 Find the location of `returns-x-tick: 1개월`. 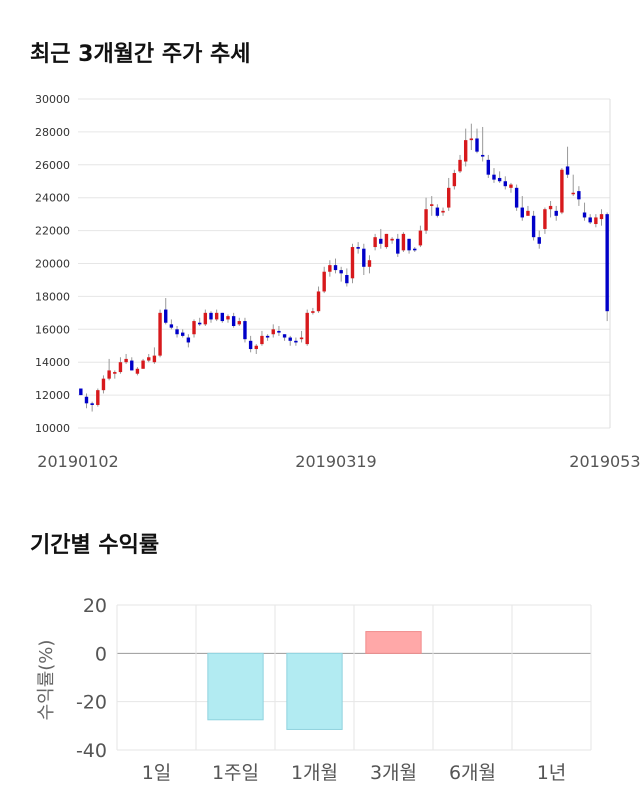

returns-x-tick: 1개월 is located at coordinates (314, 773).